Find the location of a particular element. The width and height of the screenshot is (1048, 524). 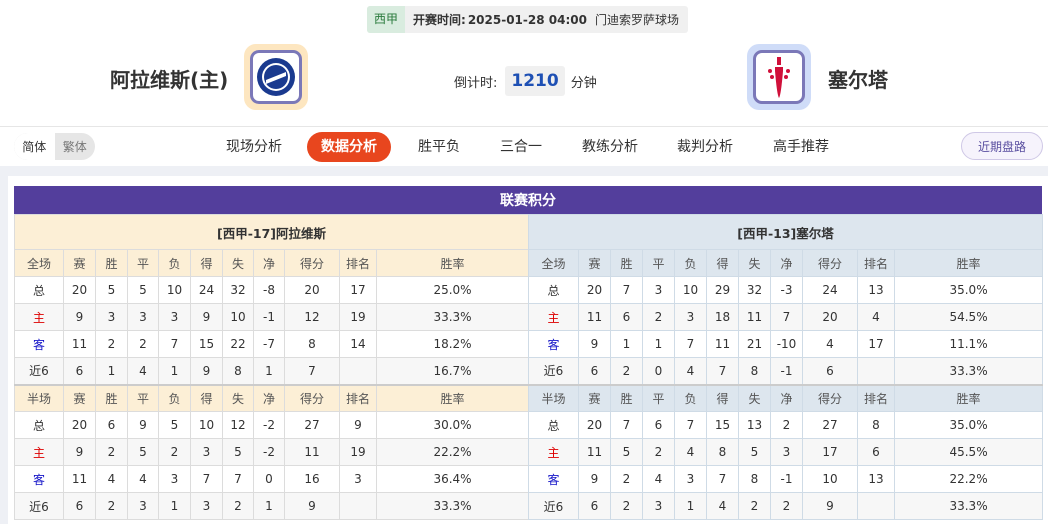

tab-expert-picks: 高手推荐 is located at coordinates (801, 147).